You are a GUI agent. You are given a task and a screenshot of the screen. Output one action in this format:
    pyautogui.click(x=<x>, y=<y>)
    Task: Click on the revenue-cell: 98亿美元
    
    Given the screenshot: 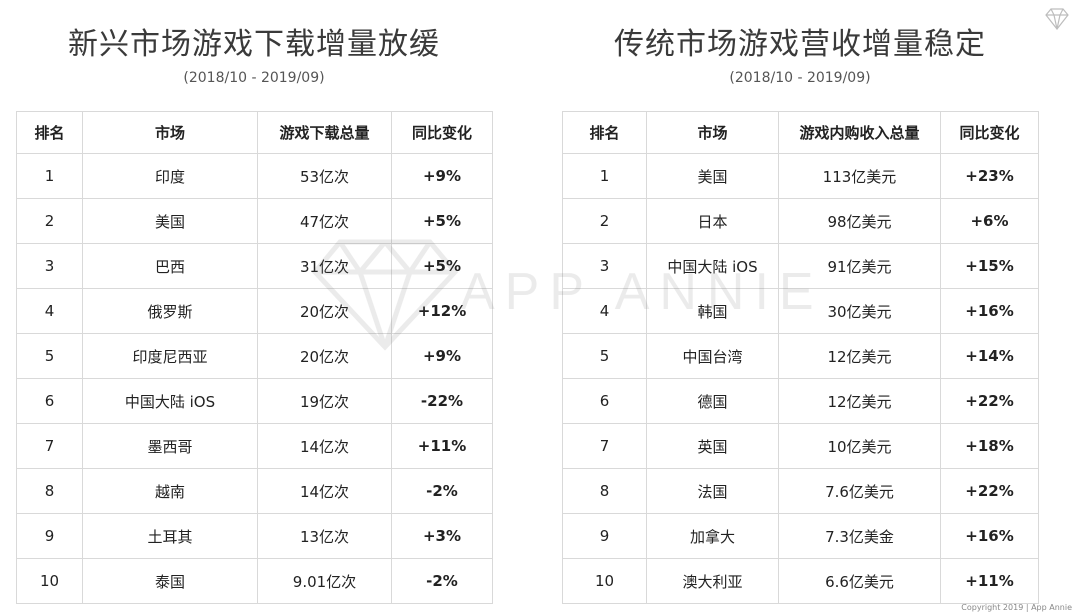 What is the action you would take?
    pyautogui.click(x=859, y=221)
    